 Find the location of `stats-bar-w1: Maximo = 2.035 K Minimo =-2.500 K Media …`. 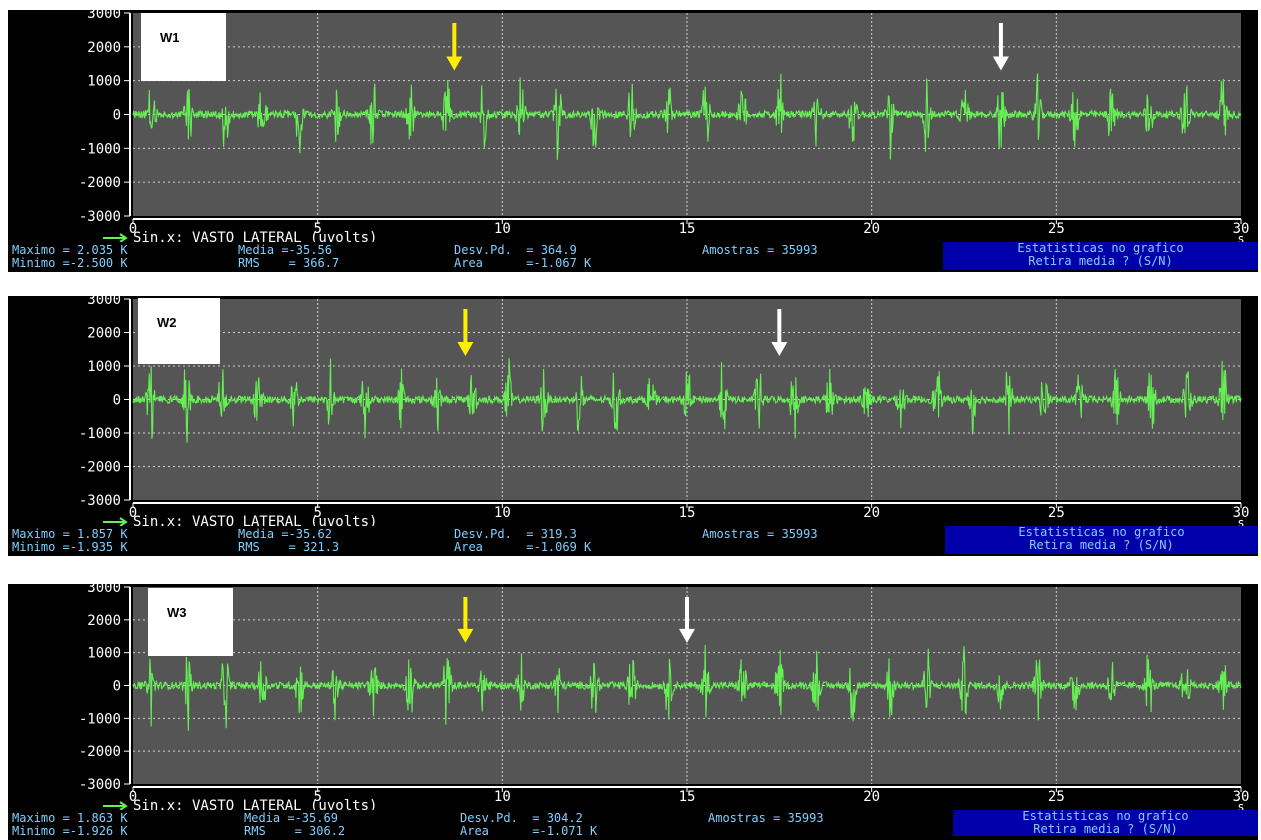

stats-bar-w1: Maximo = 2.035 K Minimo =-2.500 K Media … is located at coordinates (633, 257).